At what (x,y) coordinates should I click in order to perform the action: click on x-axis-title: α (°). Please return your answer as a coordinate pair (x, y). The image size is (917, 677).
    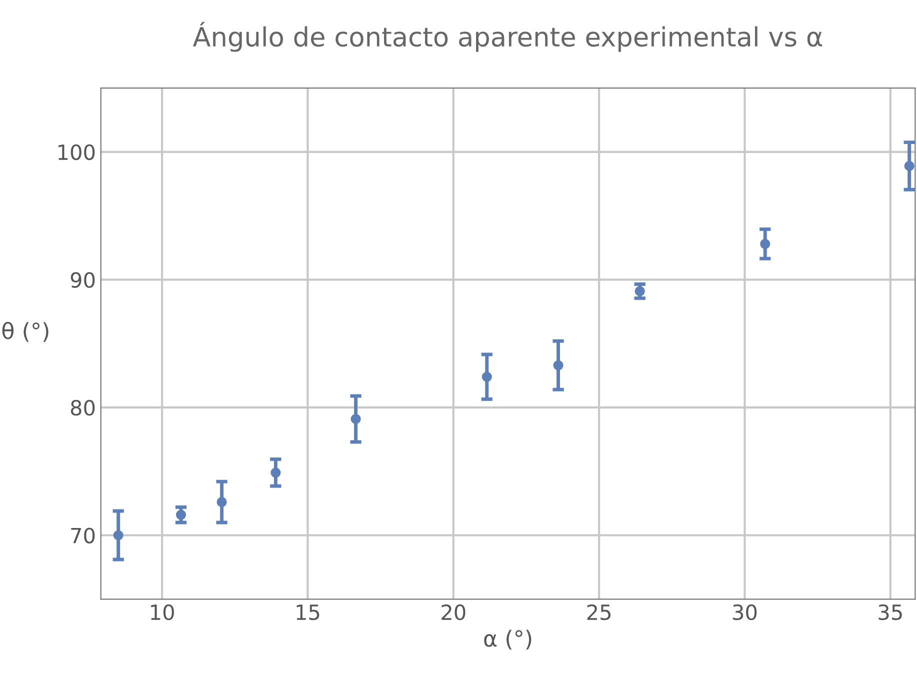
    Looking at the image, I should click on (508, 640).